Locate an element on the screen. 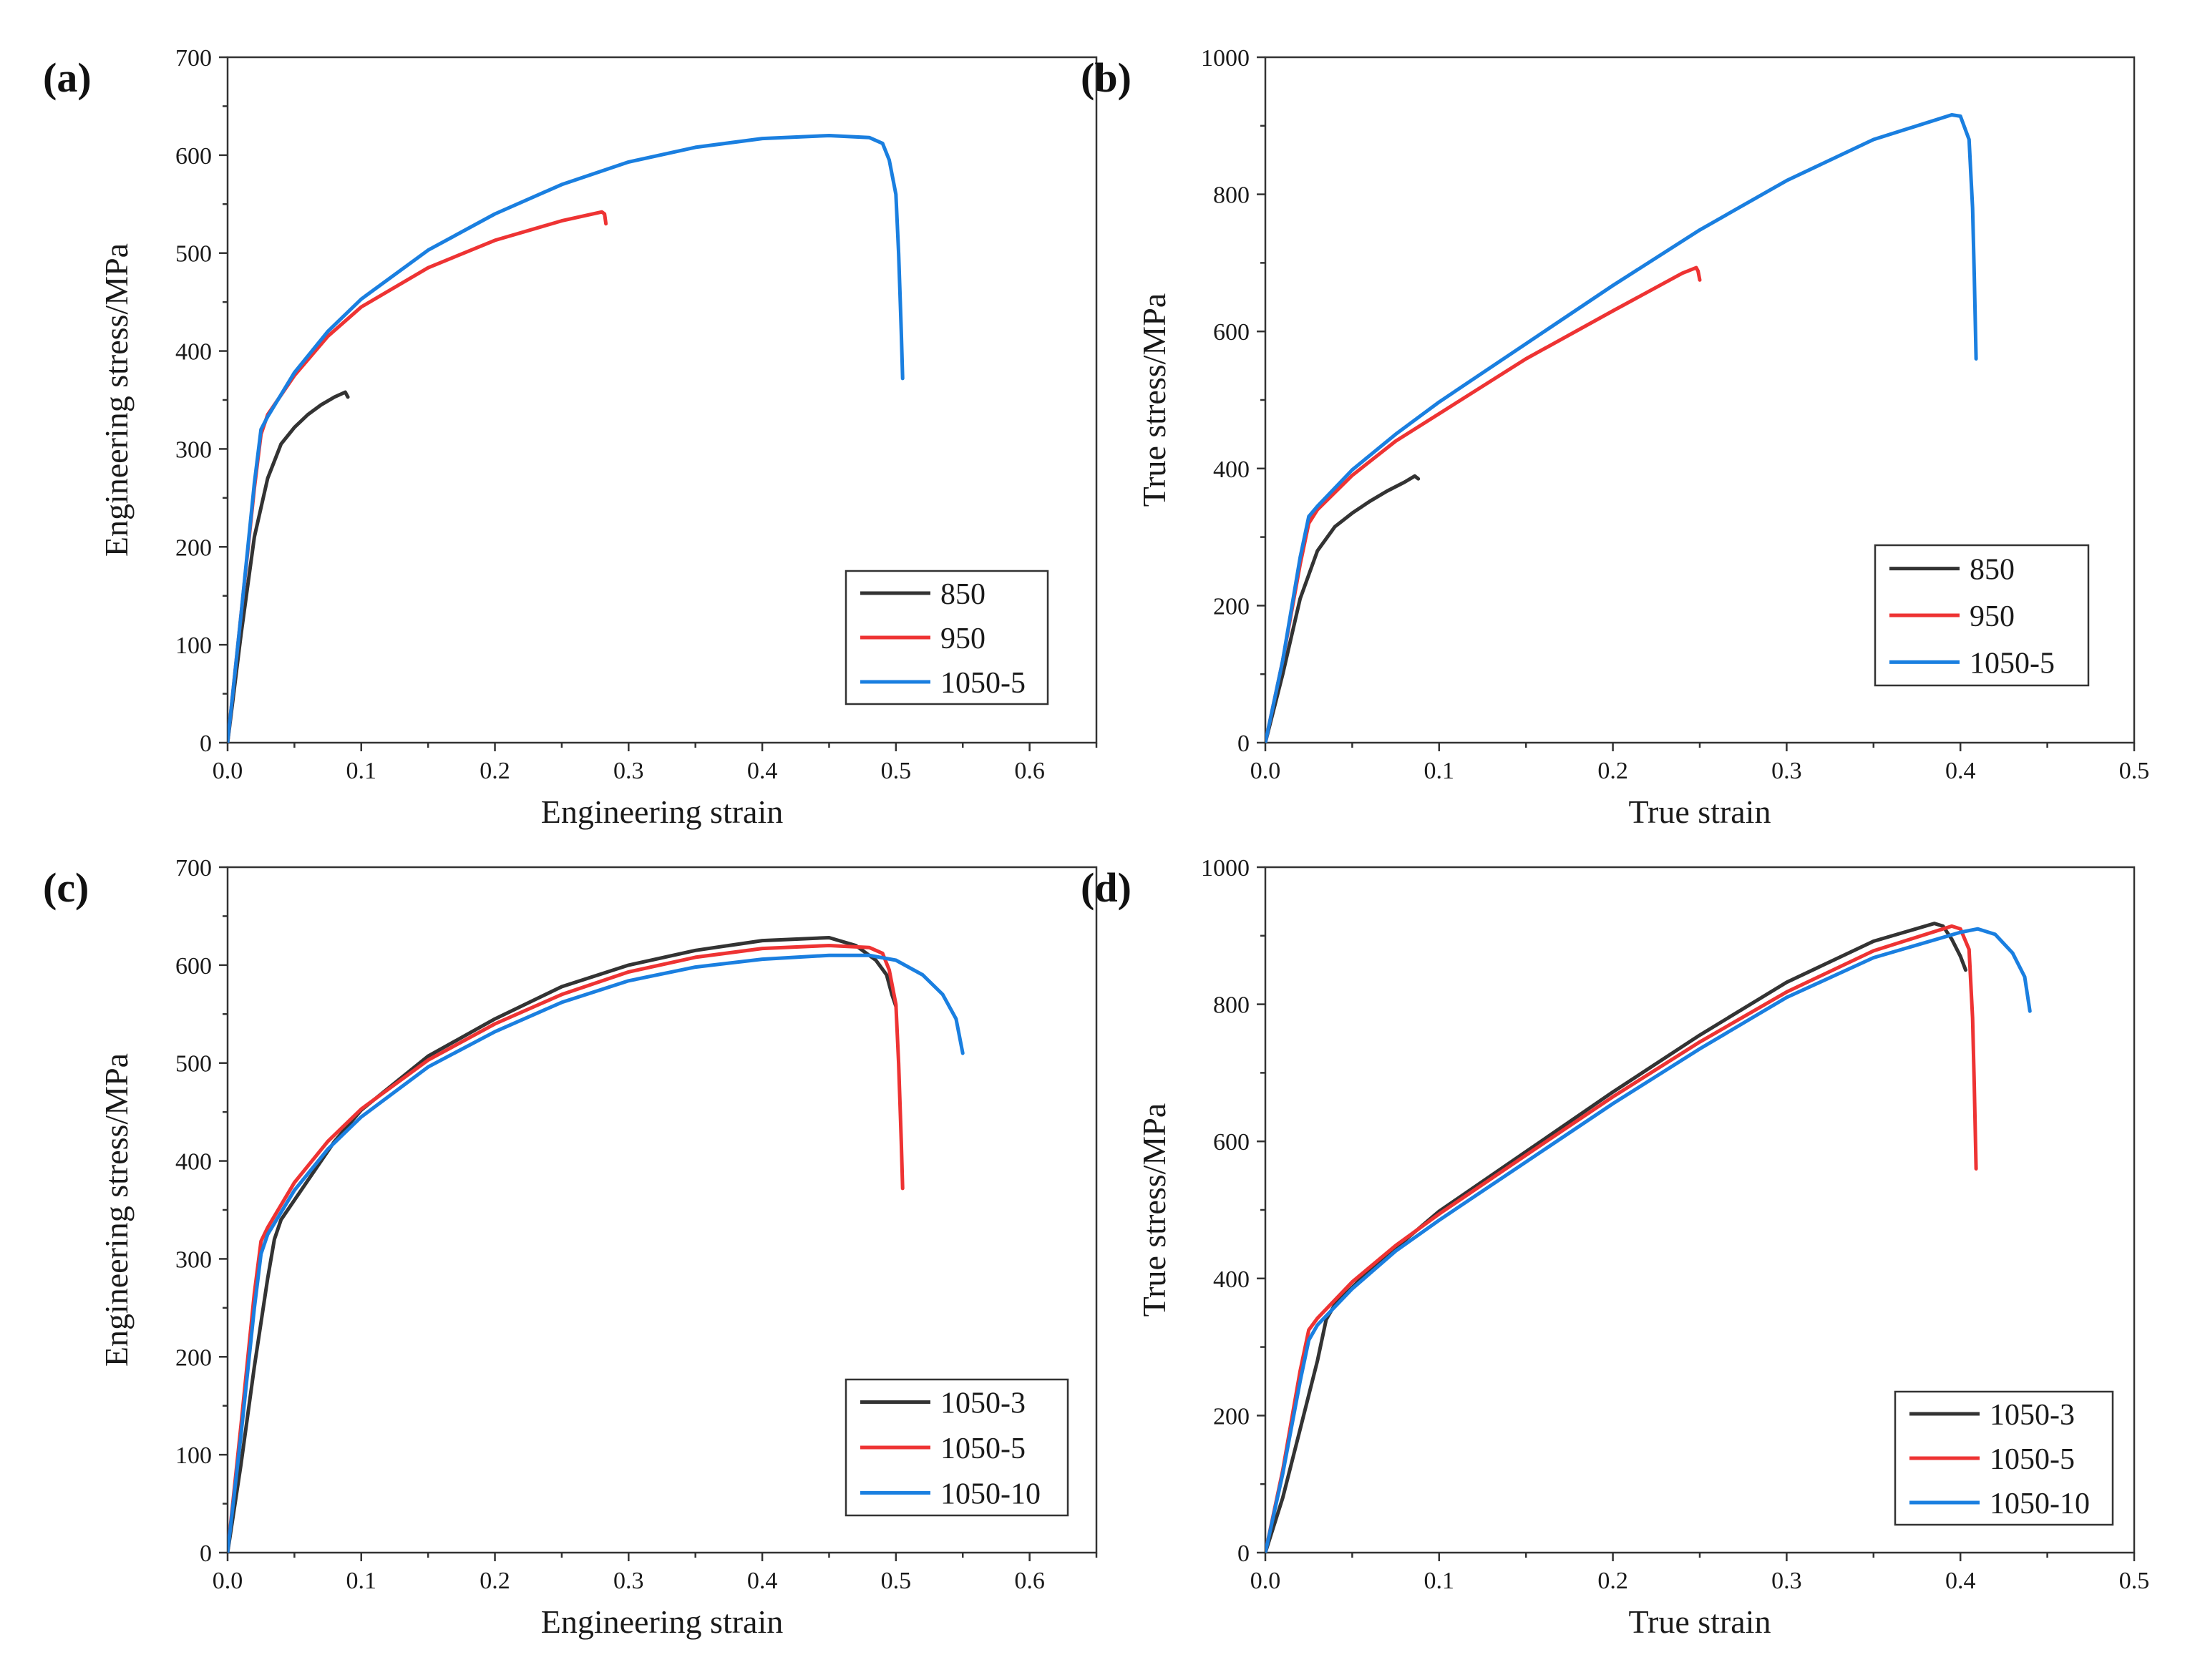 The width and height of the screenshot is (2185, 1680). legend: 1050-3 1050-5 1050-10 is located at coordinates (2004, 1458).